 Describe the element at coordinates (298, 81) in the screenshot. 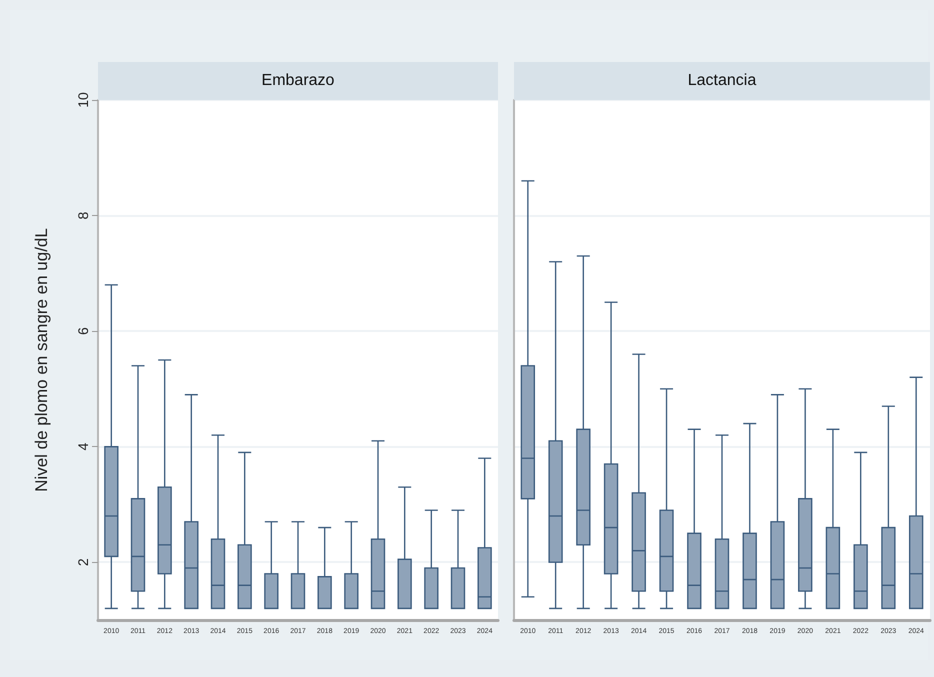

I see `chart-title: Embarazo` at that location.